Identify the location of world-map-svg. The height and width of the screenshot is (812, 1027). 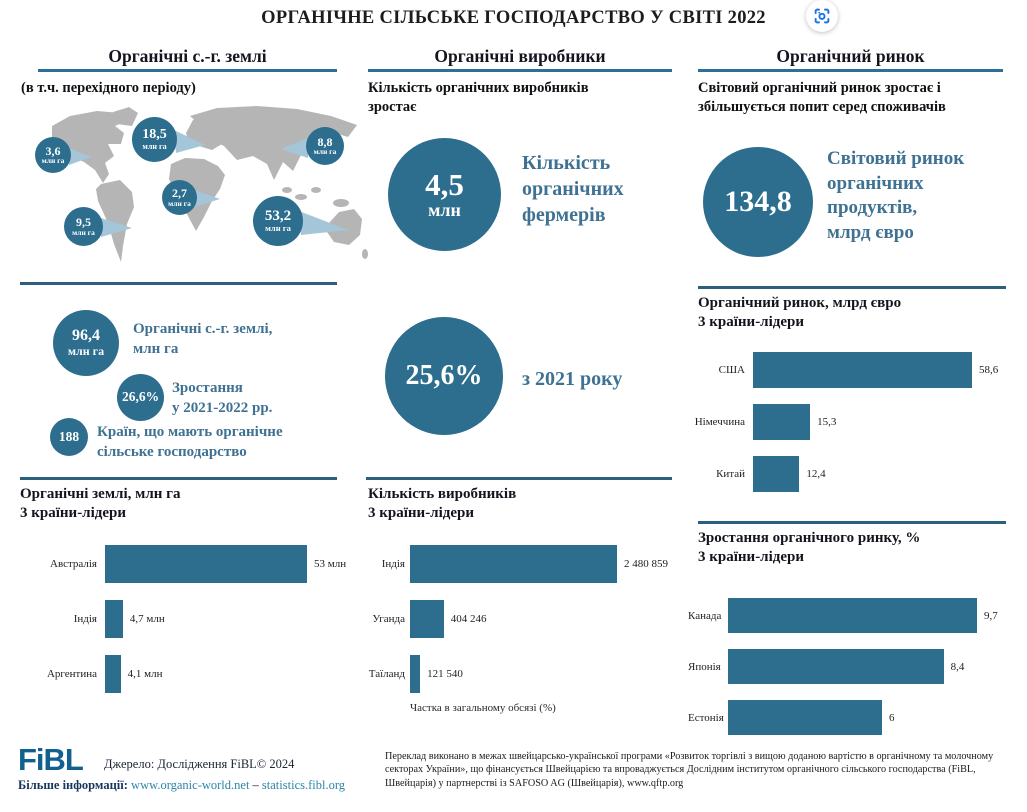
(210, 184).